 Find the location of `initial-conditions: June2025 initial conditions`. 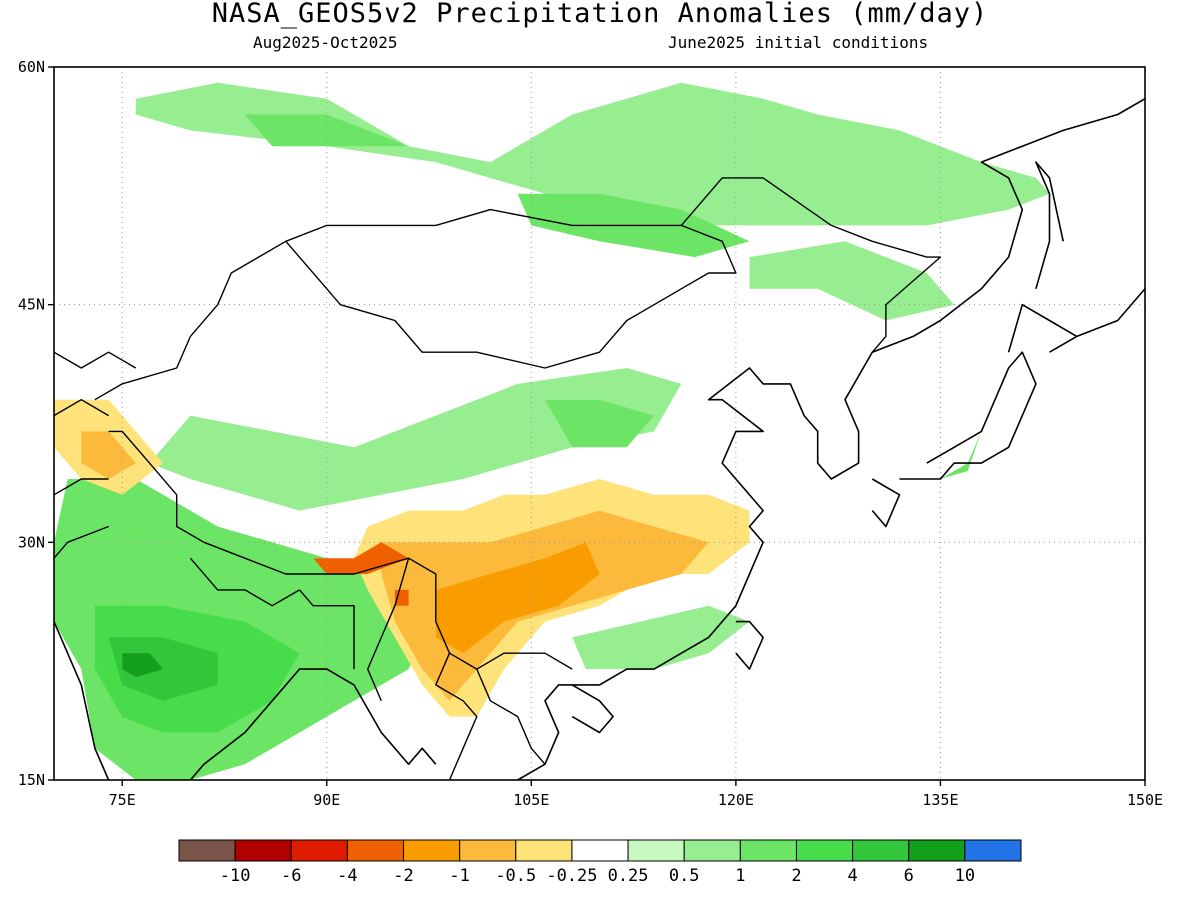

initial-conditions: June2025 initial conditions is located at coordinates (798, 42).